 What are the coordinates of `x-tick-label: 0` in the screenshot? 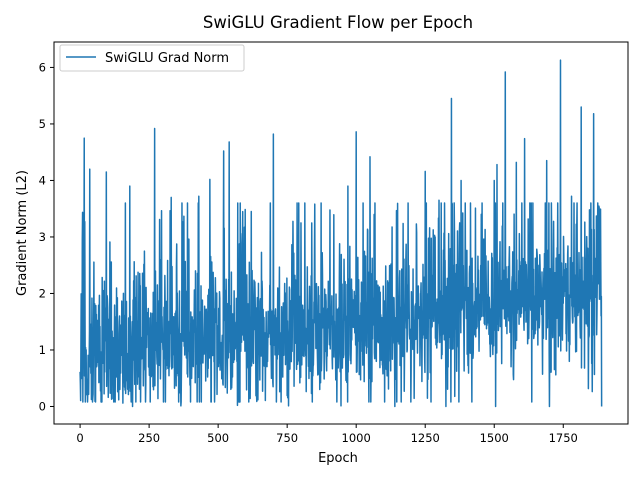 It's located at (79, 438).